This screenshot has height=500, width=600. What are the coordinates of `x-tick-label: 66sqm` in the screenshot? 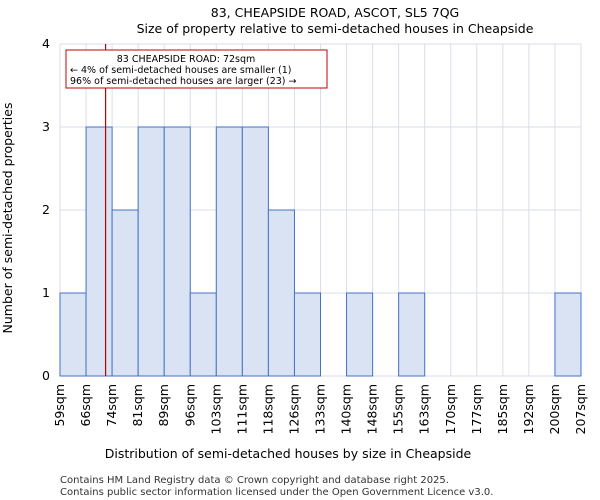 It's located at (85, 405).